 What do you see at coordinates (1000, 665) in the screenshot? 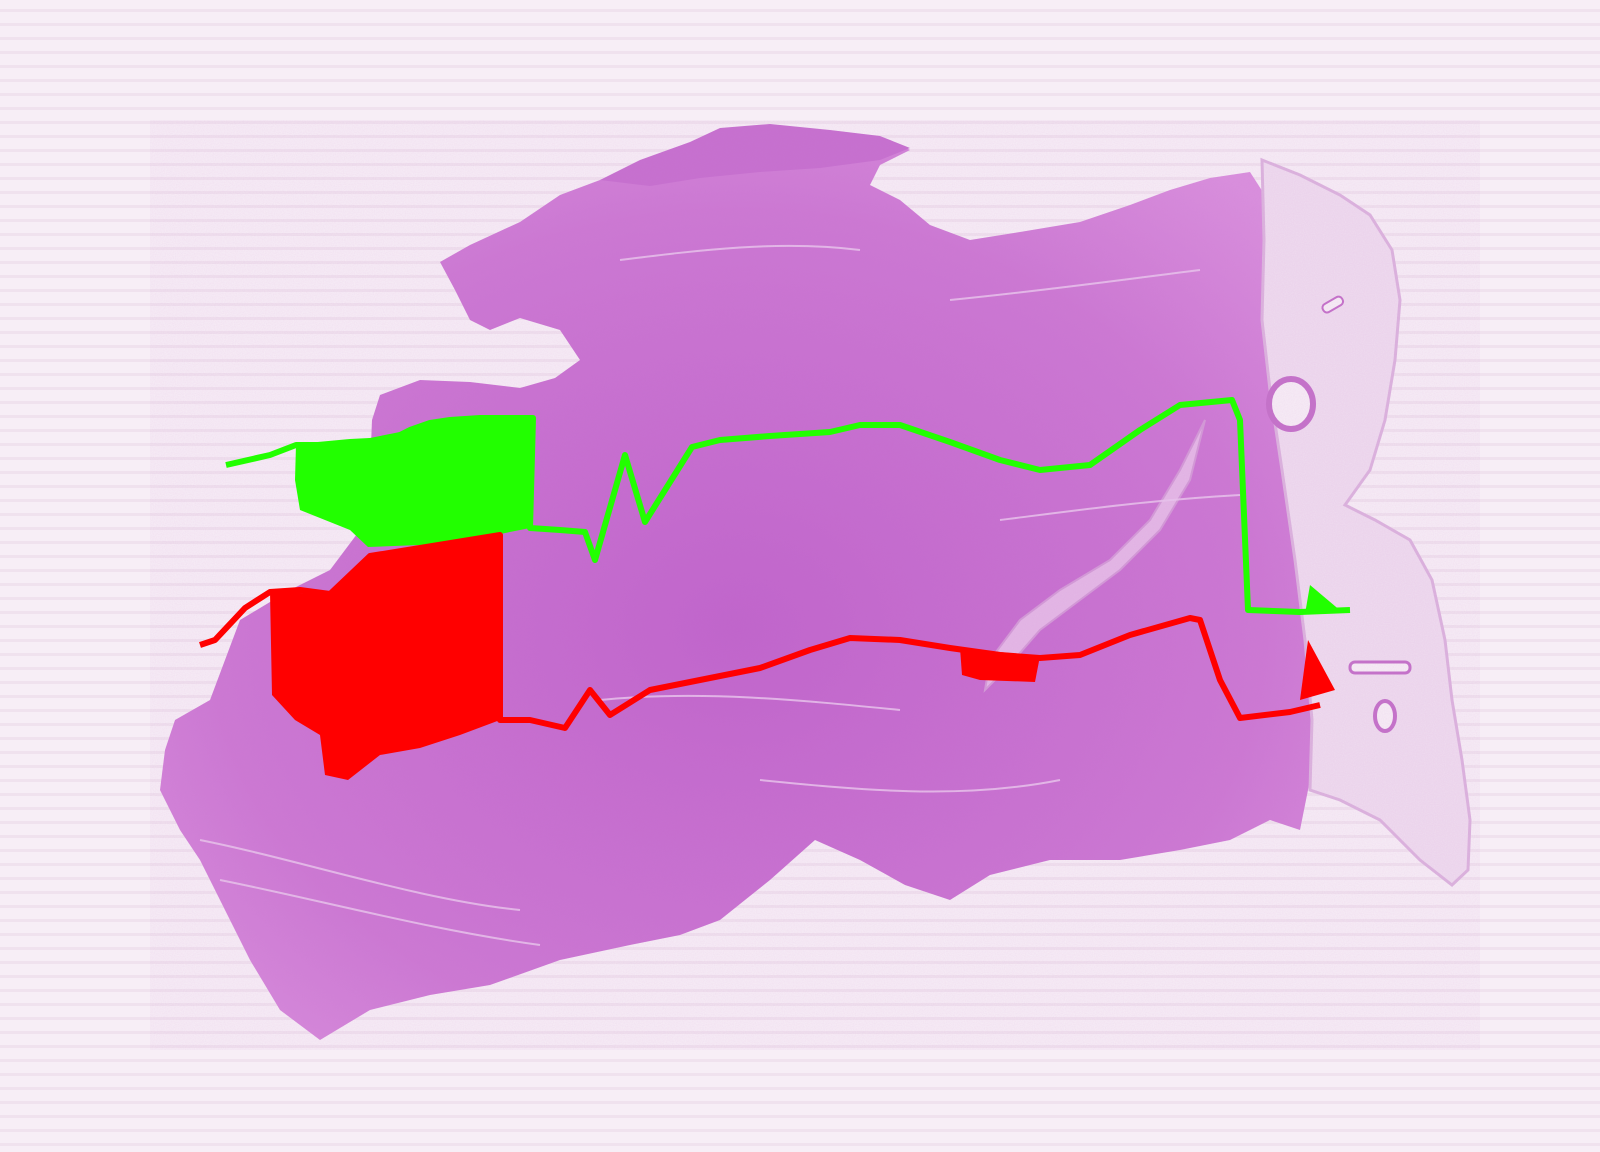
I see `lower-boundary-notch` at bounding box center [1000, 665].